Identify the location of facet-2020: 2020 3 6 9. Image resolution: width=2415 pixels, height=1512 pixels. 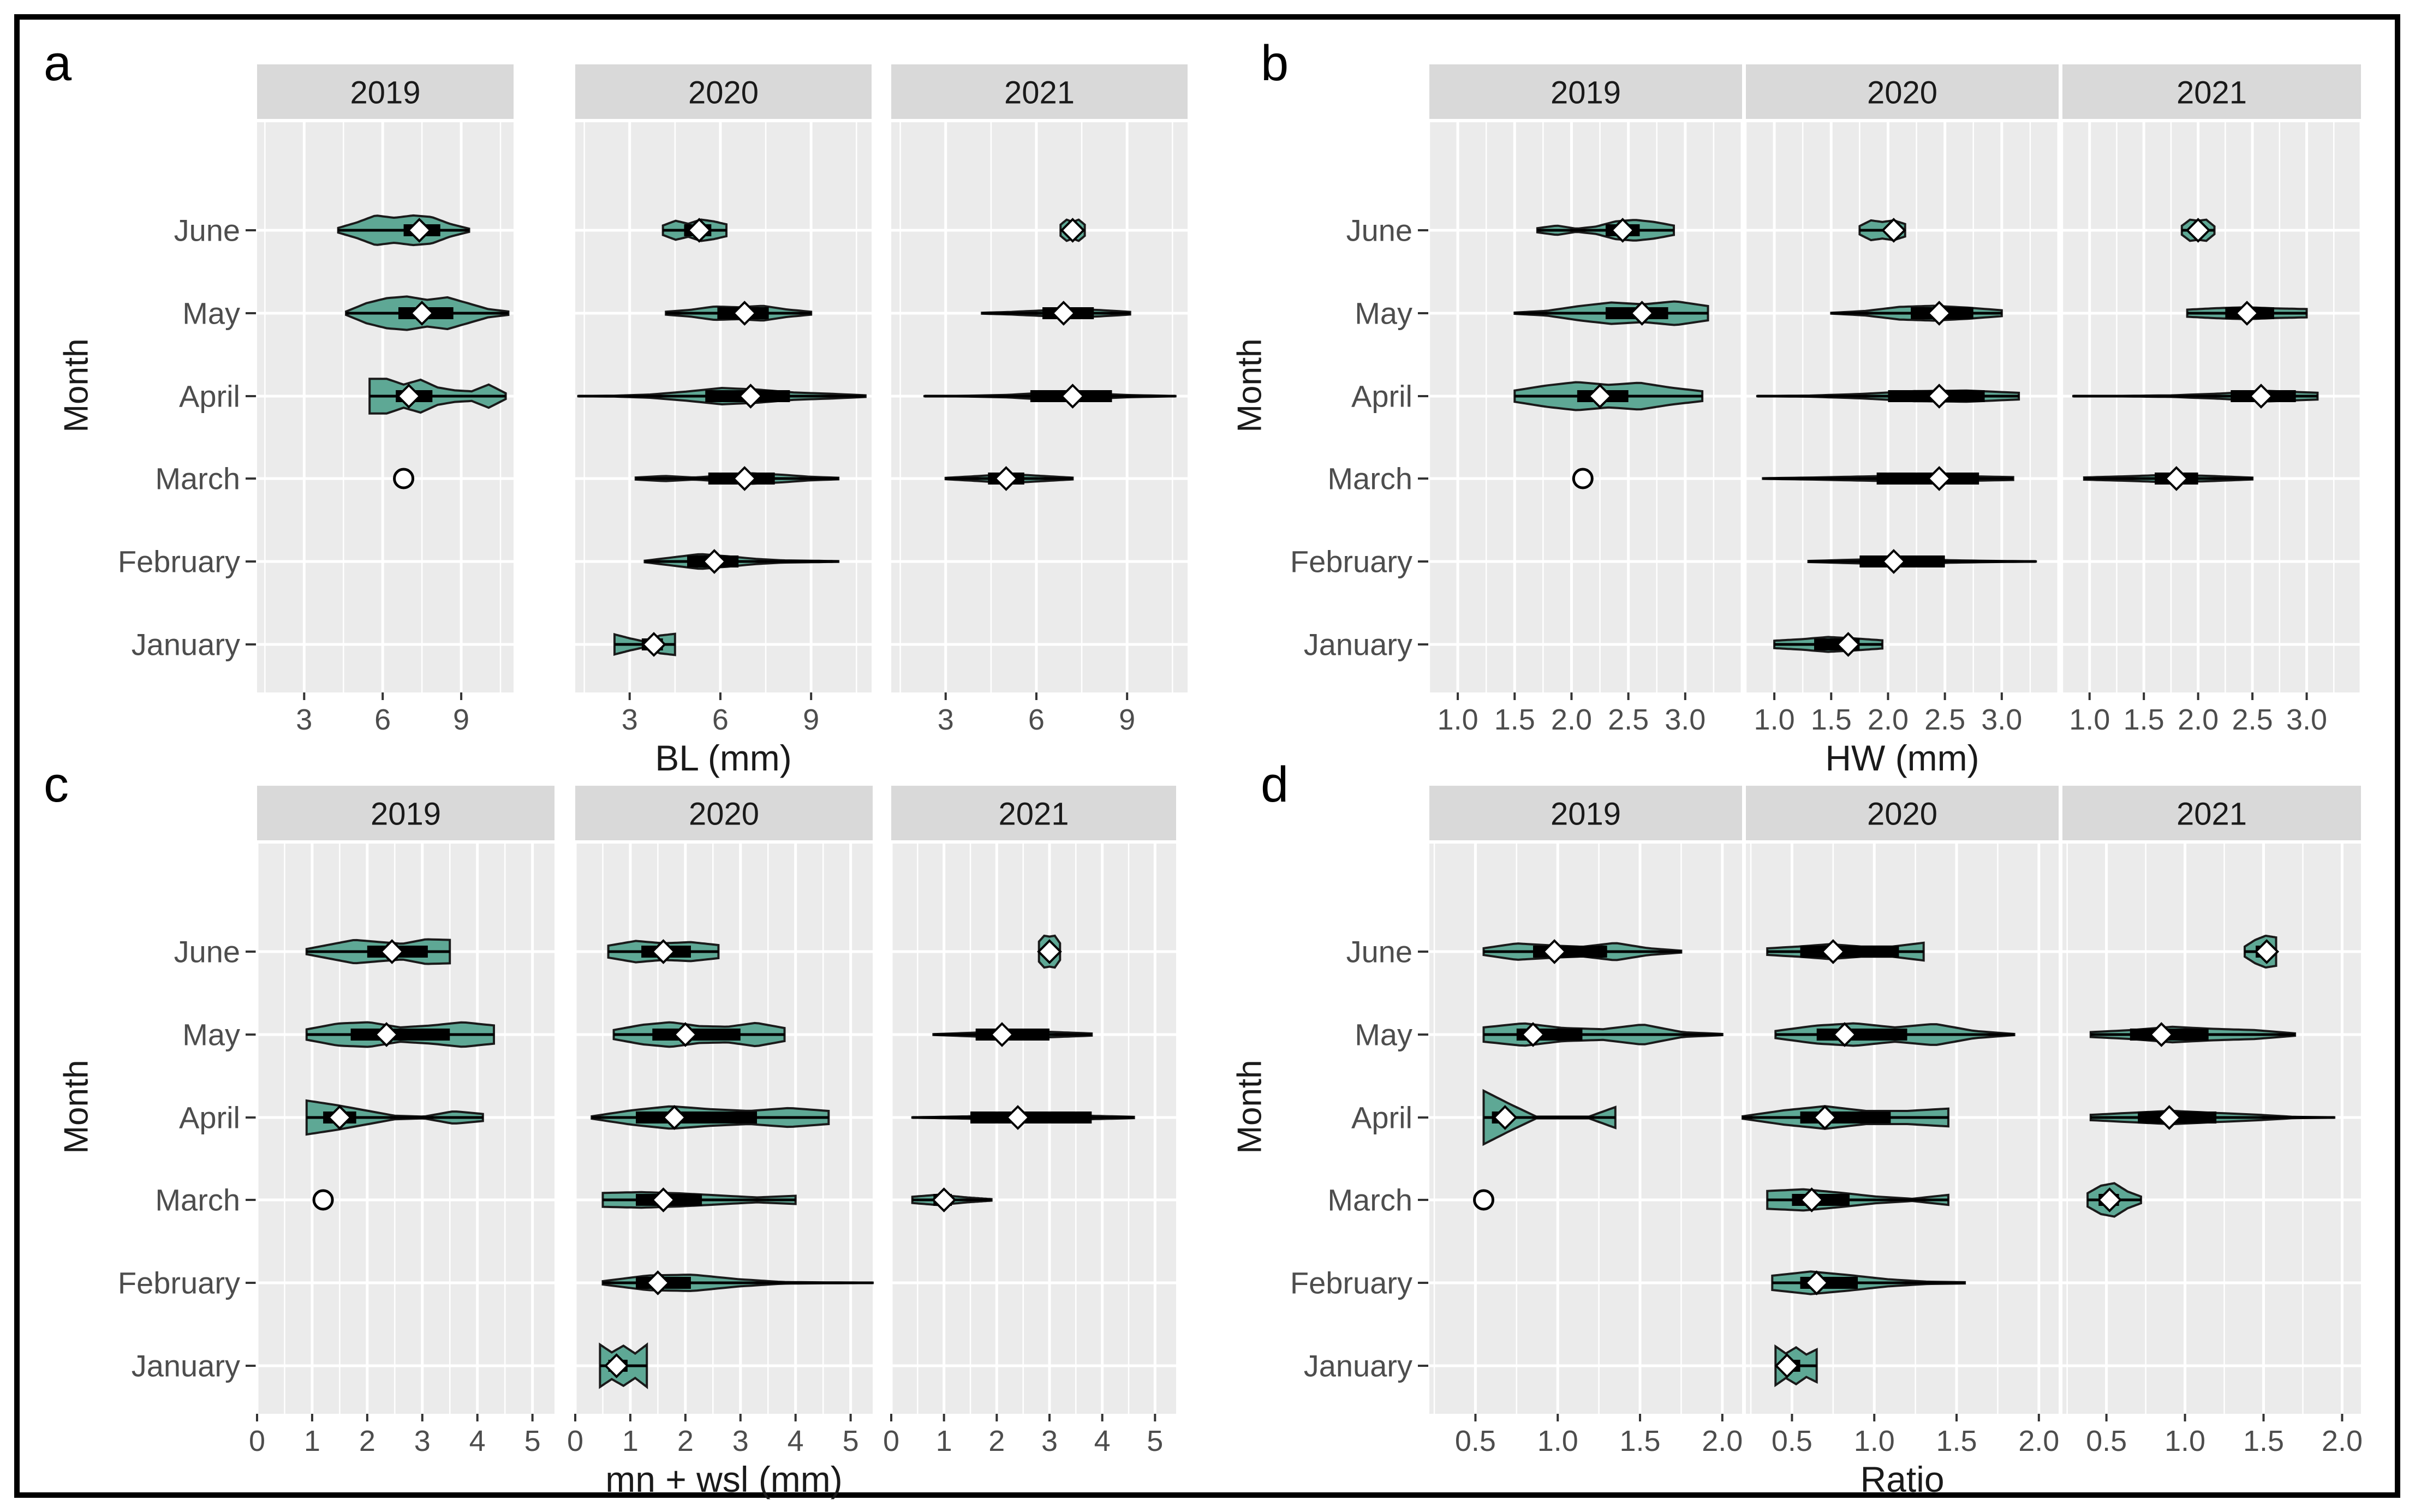
(723, 400).